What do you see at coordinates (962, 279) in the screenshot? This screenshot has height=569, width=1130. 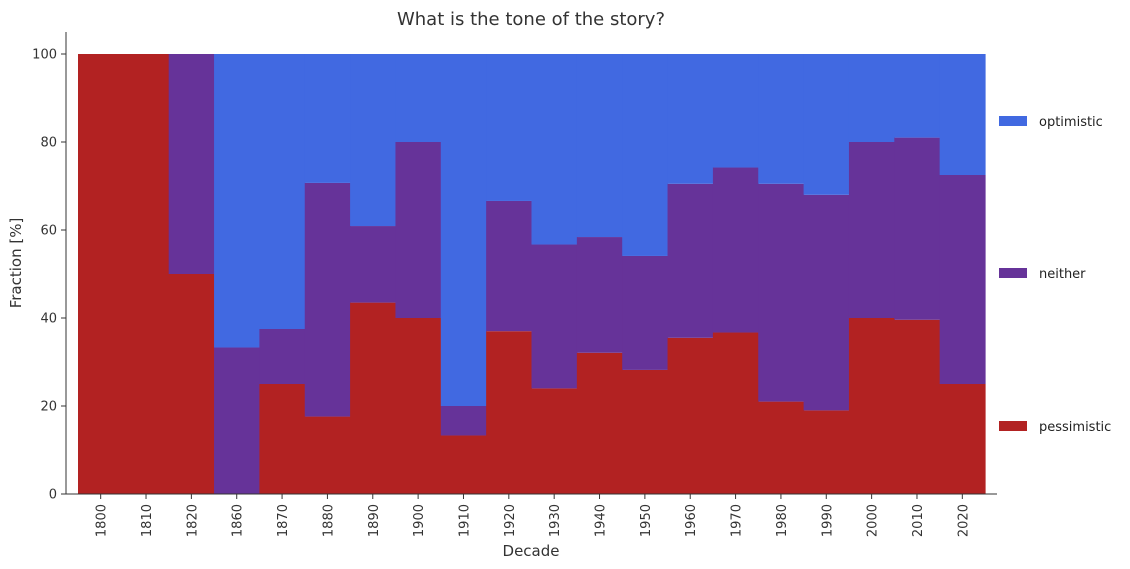 I see `bar-neither-2020` at bounding box center [962, 279].